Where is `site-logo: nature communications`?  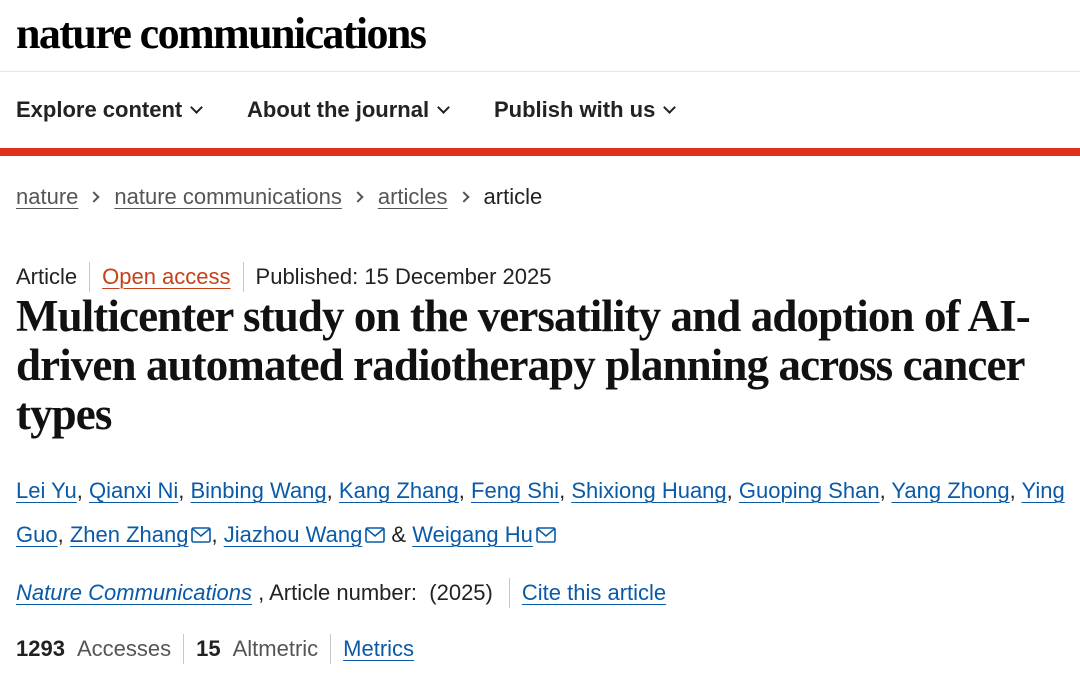 site-logo: nature communications is located at coordinates (221, 33).